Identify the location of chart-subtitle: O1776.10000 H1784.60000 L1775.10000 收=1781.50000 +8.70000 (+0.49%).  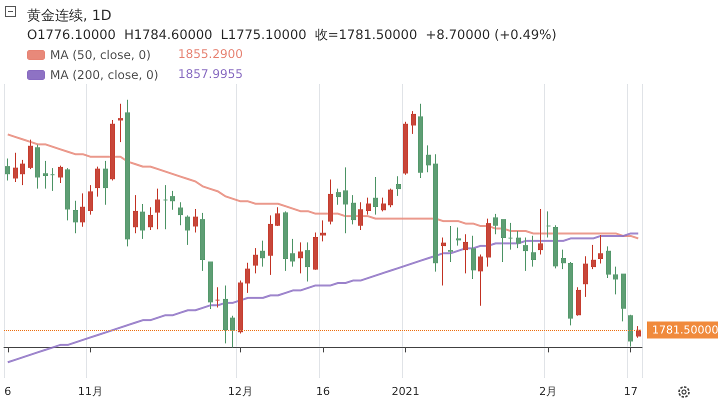
(292, 35).